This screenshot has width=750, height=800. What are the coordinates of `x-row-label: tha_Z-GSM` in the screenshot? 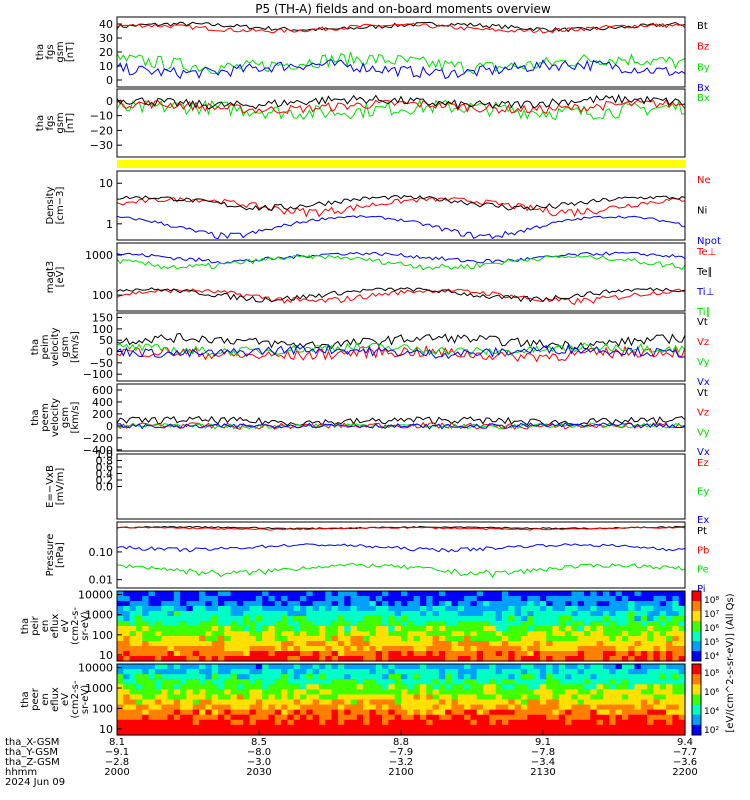 It's located at (32, 762).